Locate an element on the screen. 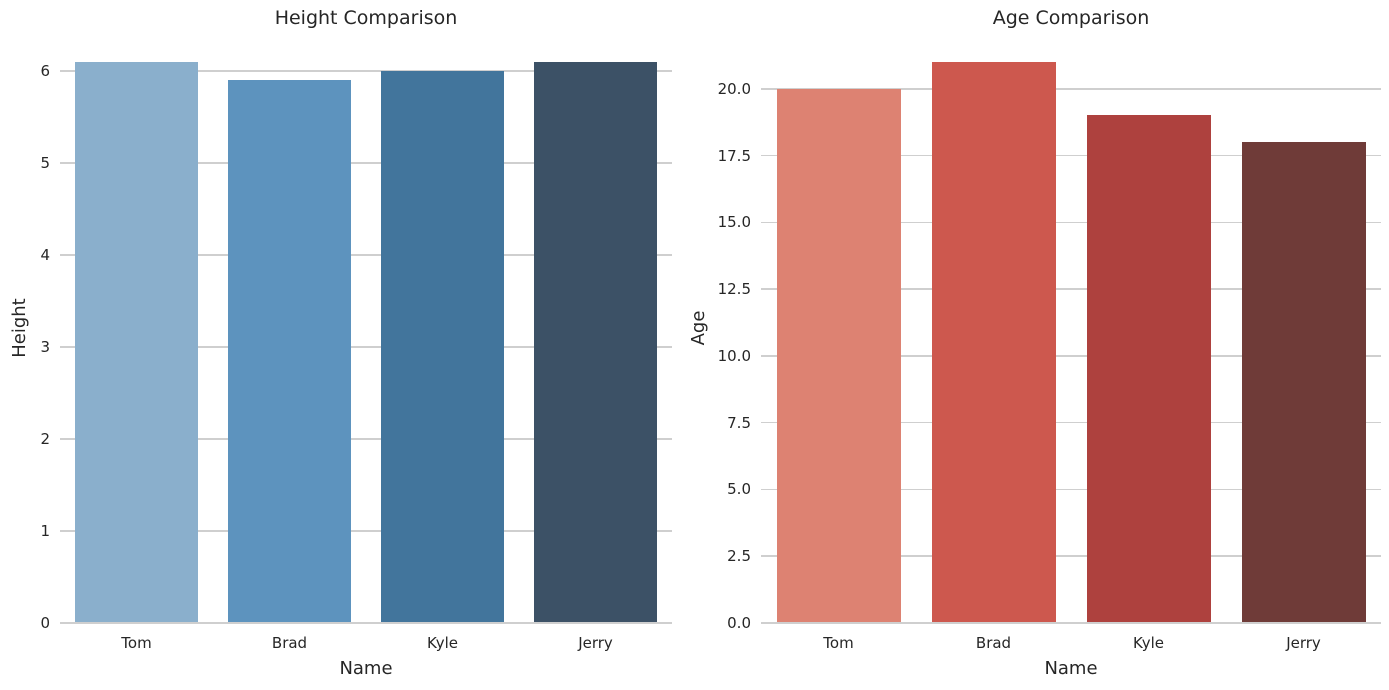 The height and width of the screenshot is (690, 1389). y-tick-label: 7.5 is located at coordinates (739, 422).